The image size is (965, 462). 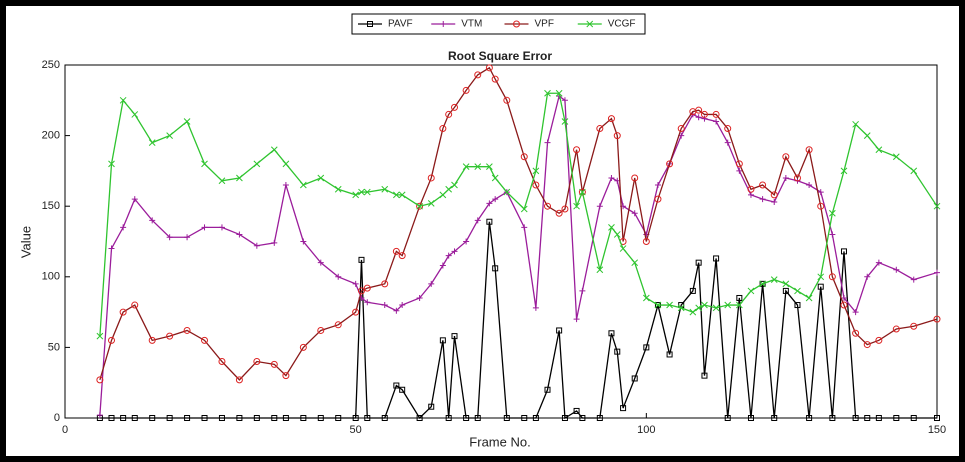 What do you see at coordinates (54, 347) in the screenshot?
I see `y-tick-label: 50` at bounding box center [54, 347].